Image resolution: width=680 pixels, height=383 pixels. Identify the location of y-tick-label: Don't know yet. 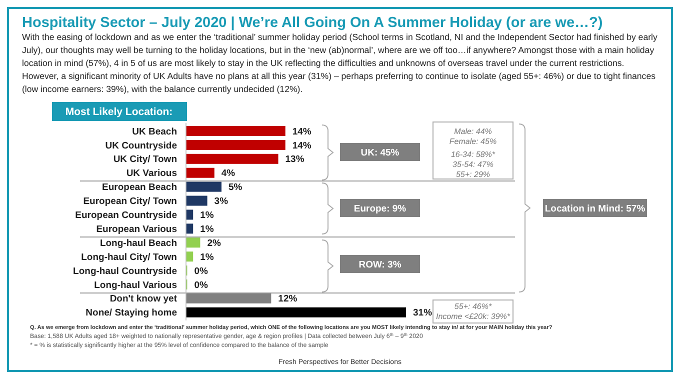
(144, 299).